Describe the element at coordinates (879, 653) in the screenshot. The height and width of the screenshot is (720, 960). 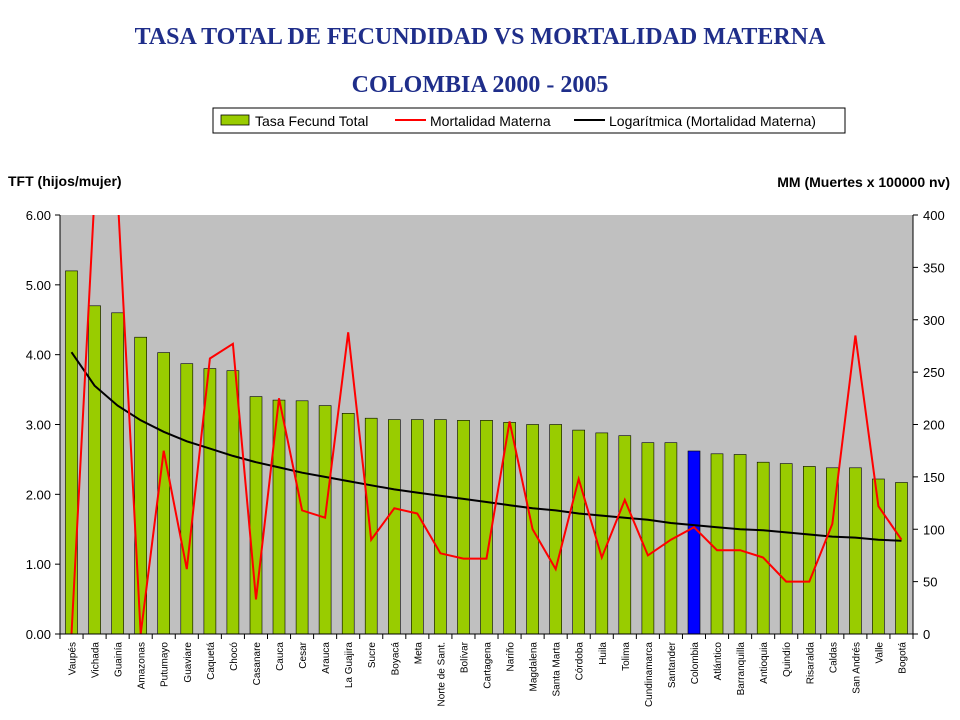
I see `x-tick-label: Valle` at that location.